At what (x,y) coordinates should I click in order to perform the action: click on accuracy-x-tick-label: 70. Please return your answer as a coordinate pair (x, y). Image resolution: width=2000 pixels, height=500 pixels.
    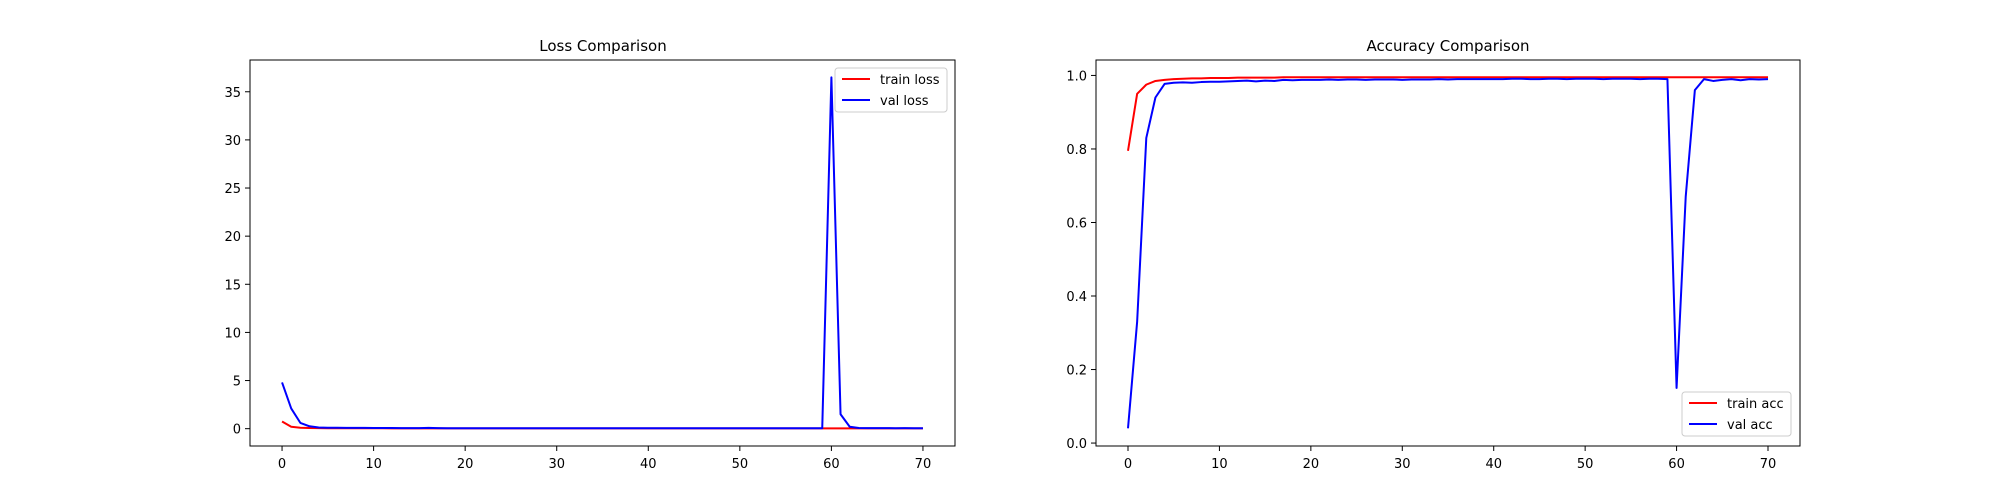
    Looking at the image, I should click on (1768, 464).